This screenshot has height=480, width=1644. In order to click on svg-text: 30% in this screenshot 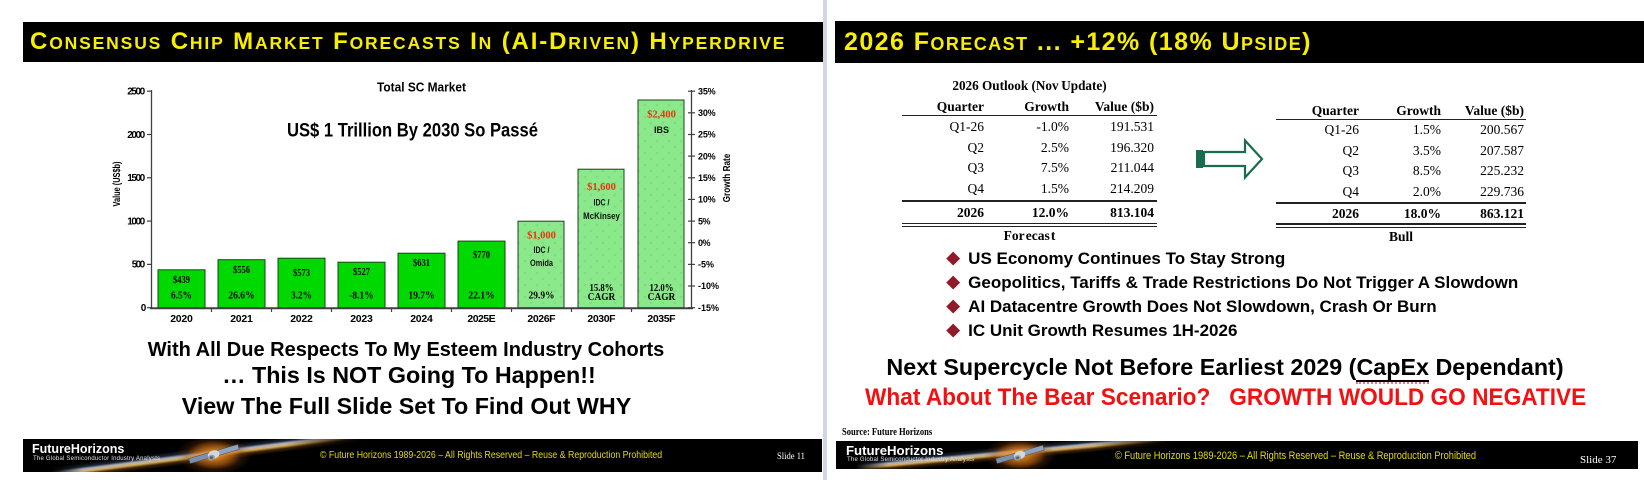, I will do `click(707, 113)`.